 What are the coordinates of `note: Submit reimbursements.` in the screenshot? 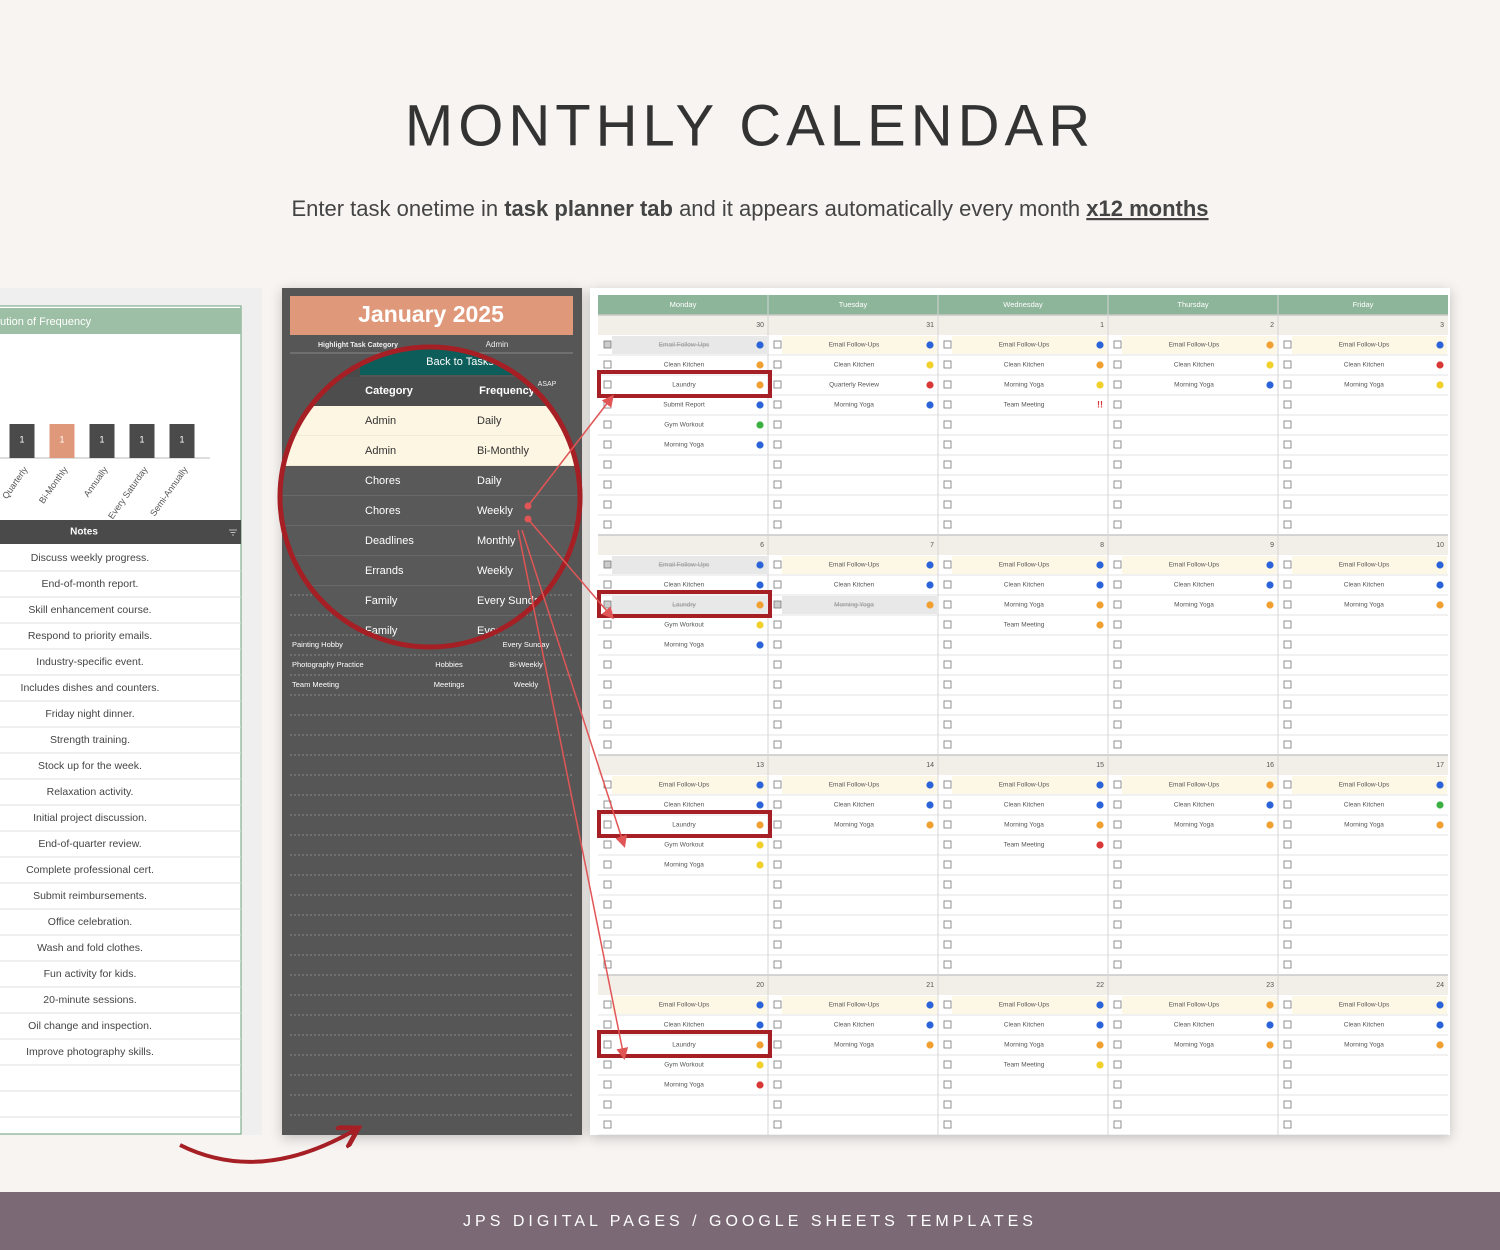 It's located at (90, 896).